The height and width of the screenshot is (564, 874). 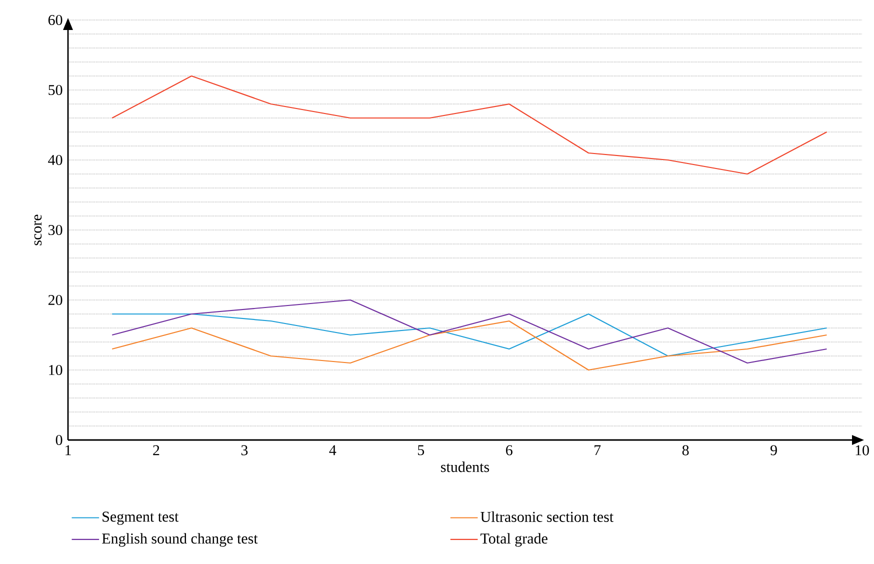 What do you see at coordinates (38, 230) in the screenshot?
I see `y-axis-title: score` at bounding box center [38, 230].